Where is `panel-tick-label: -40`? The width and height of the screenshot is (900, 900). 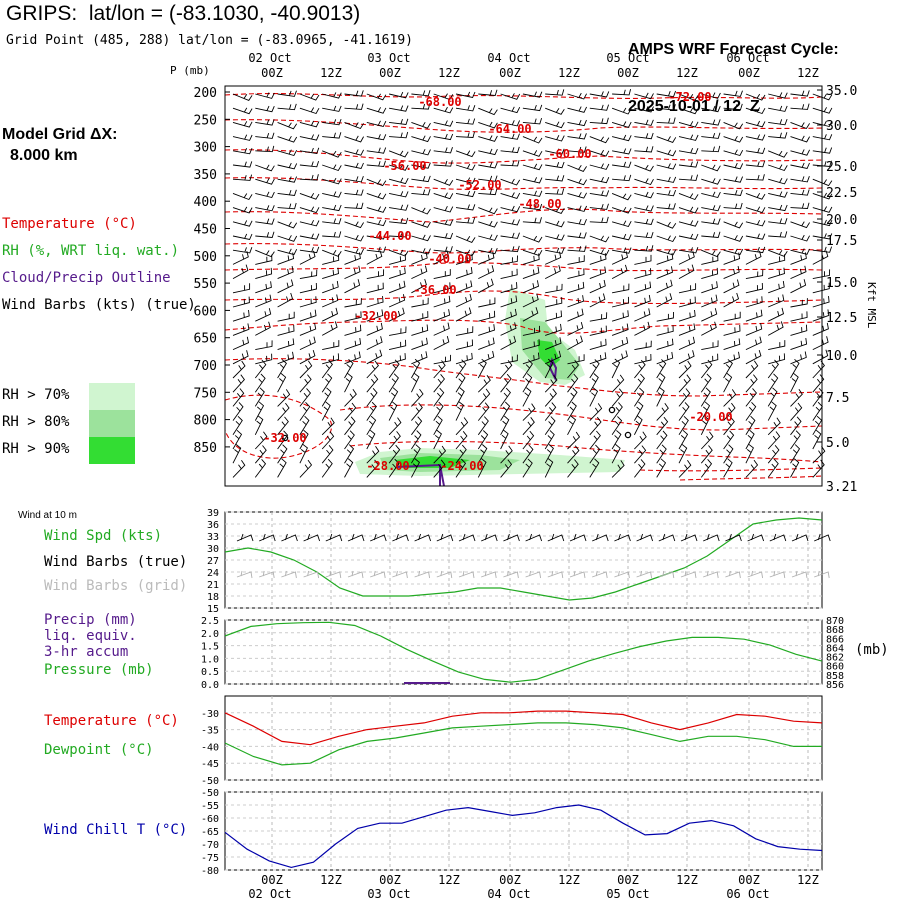 panel-tick-label: -40 is located at coordinates (210, 747).